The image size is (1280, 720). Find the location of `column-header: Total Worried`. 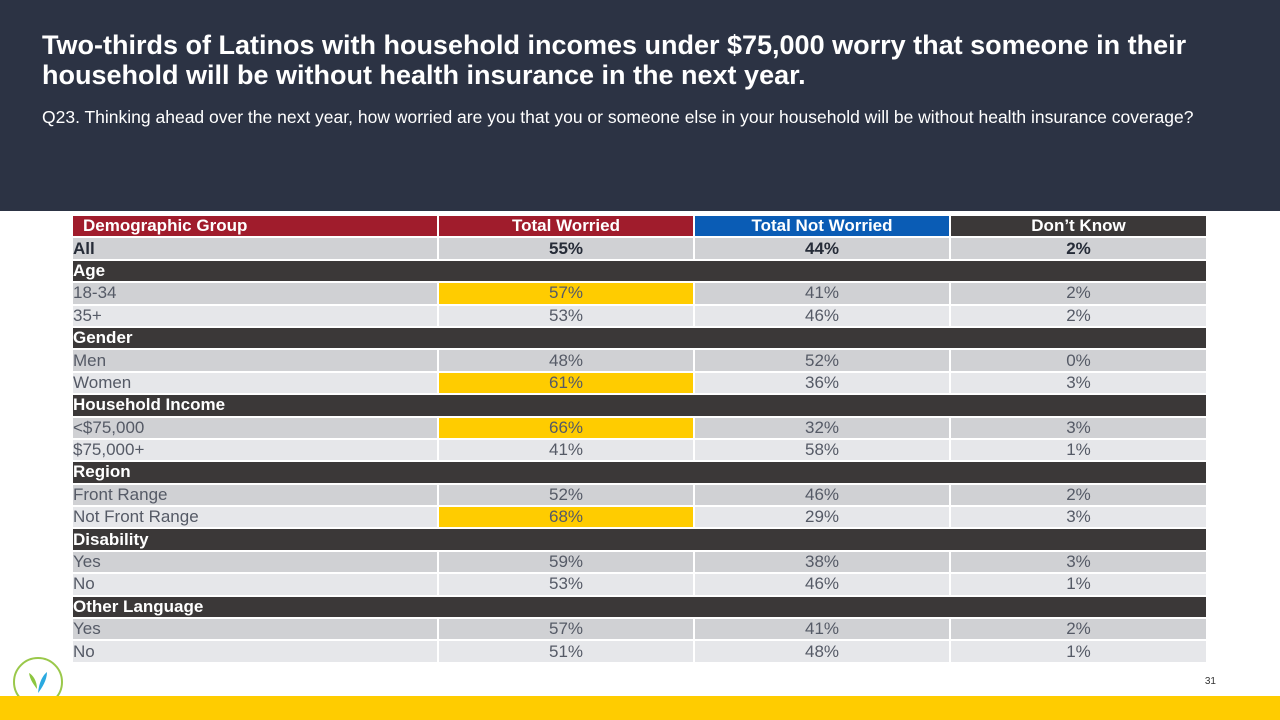

column-header: Total Worried is located at coordinates (566, 227).